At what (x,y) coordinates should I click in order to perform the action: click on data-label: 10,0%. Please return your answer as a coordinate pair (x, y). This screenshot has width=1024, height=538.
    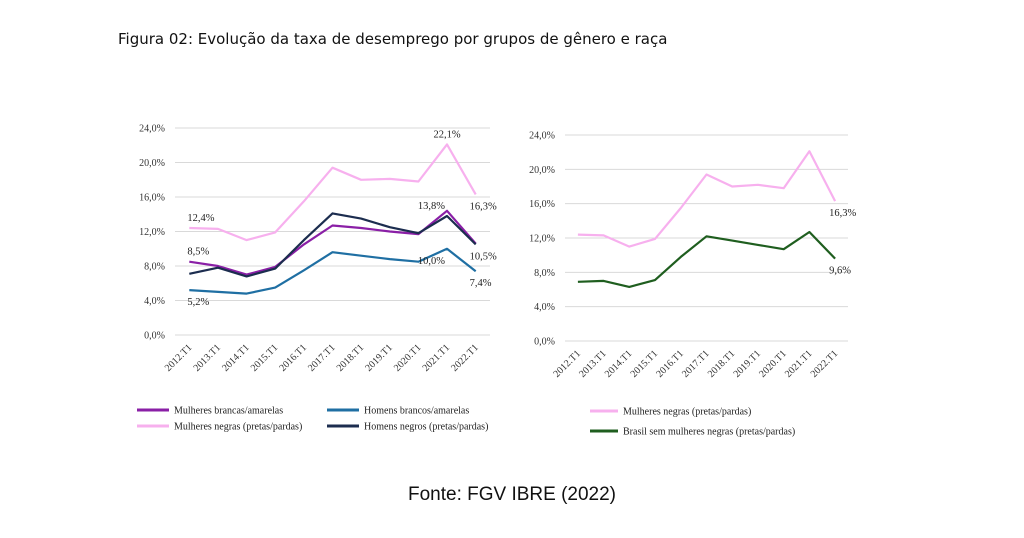
    Looking at the image, I should click on (431, 261).